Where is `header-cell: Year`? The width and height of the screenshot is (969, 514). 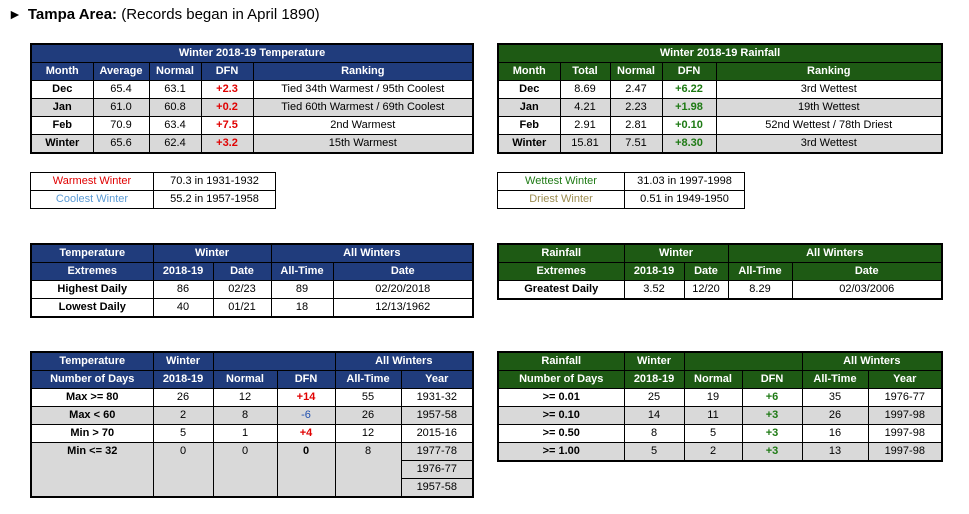 header-cell: Year is located at coordinates (437, 379).